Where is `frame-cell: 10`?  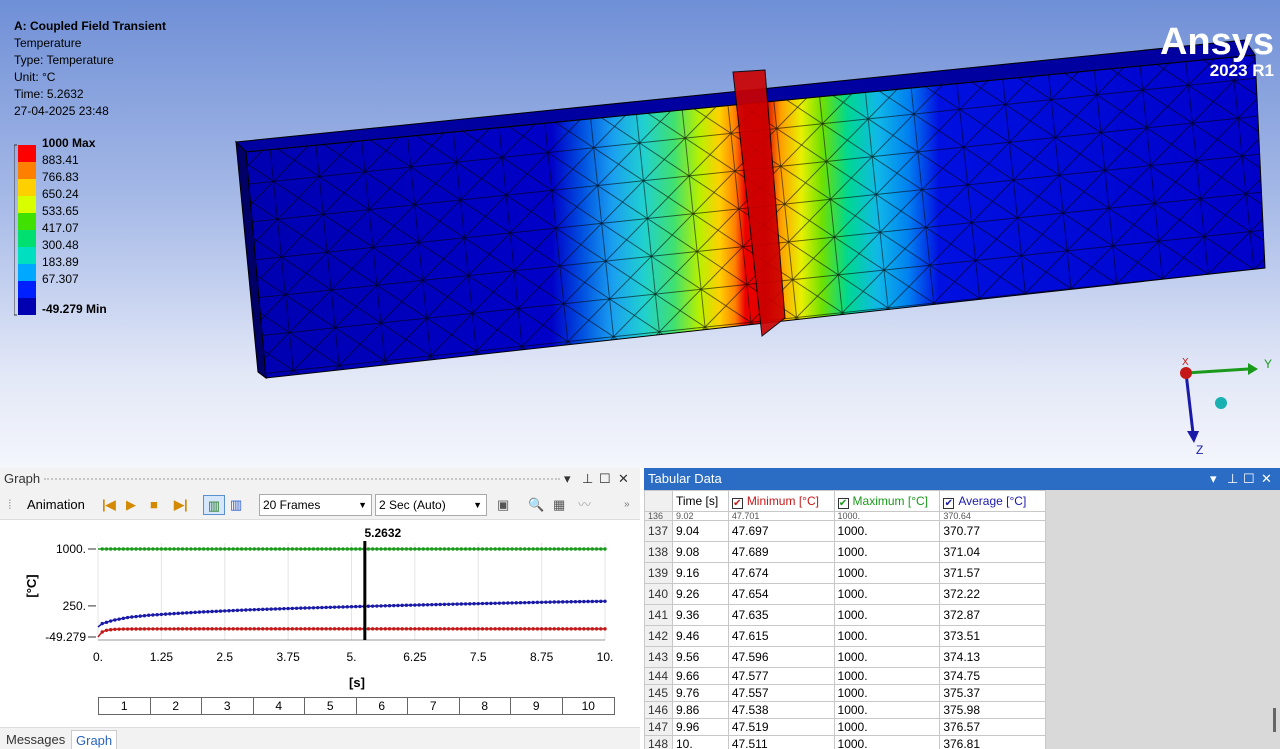
frame-cell: 10 is located at coordinates (588, 706).